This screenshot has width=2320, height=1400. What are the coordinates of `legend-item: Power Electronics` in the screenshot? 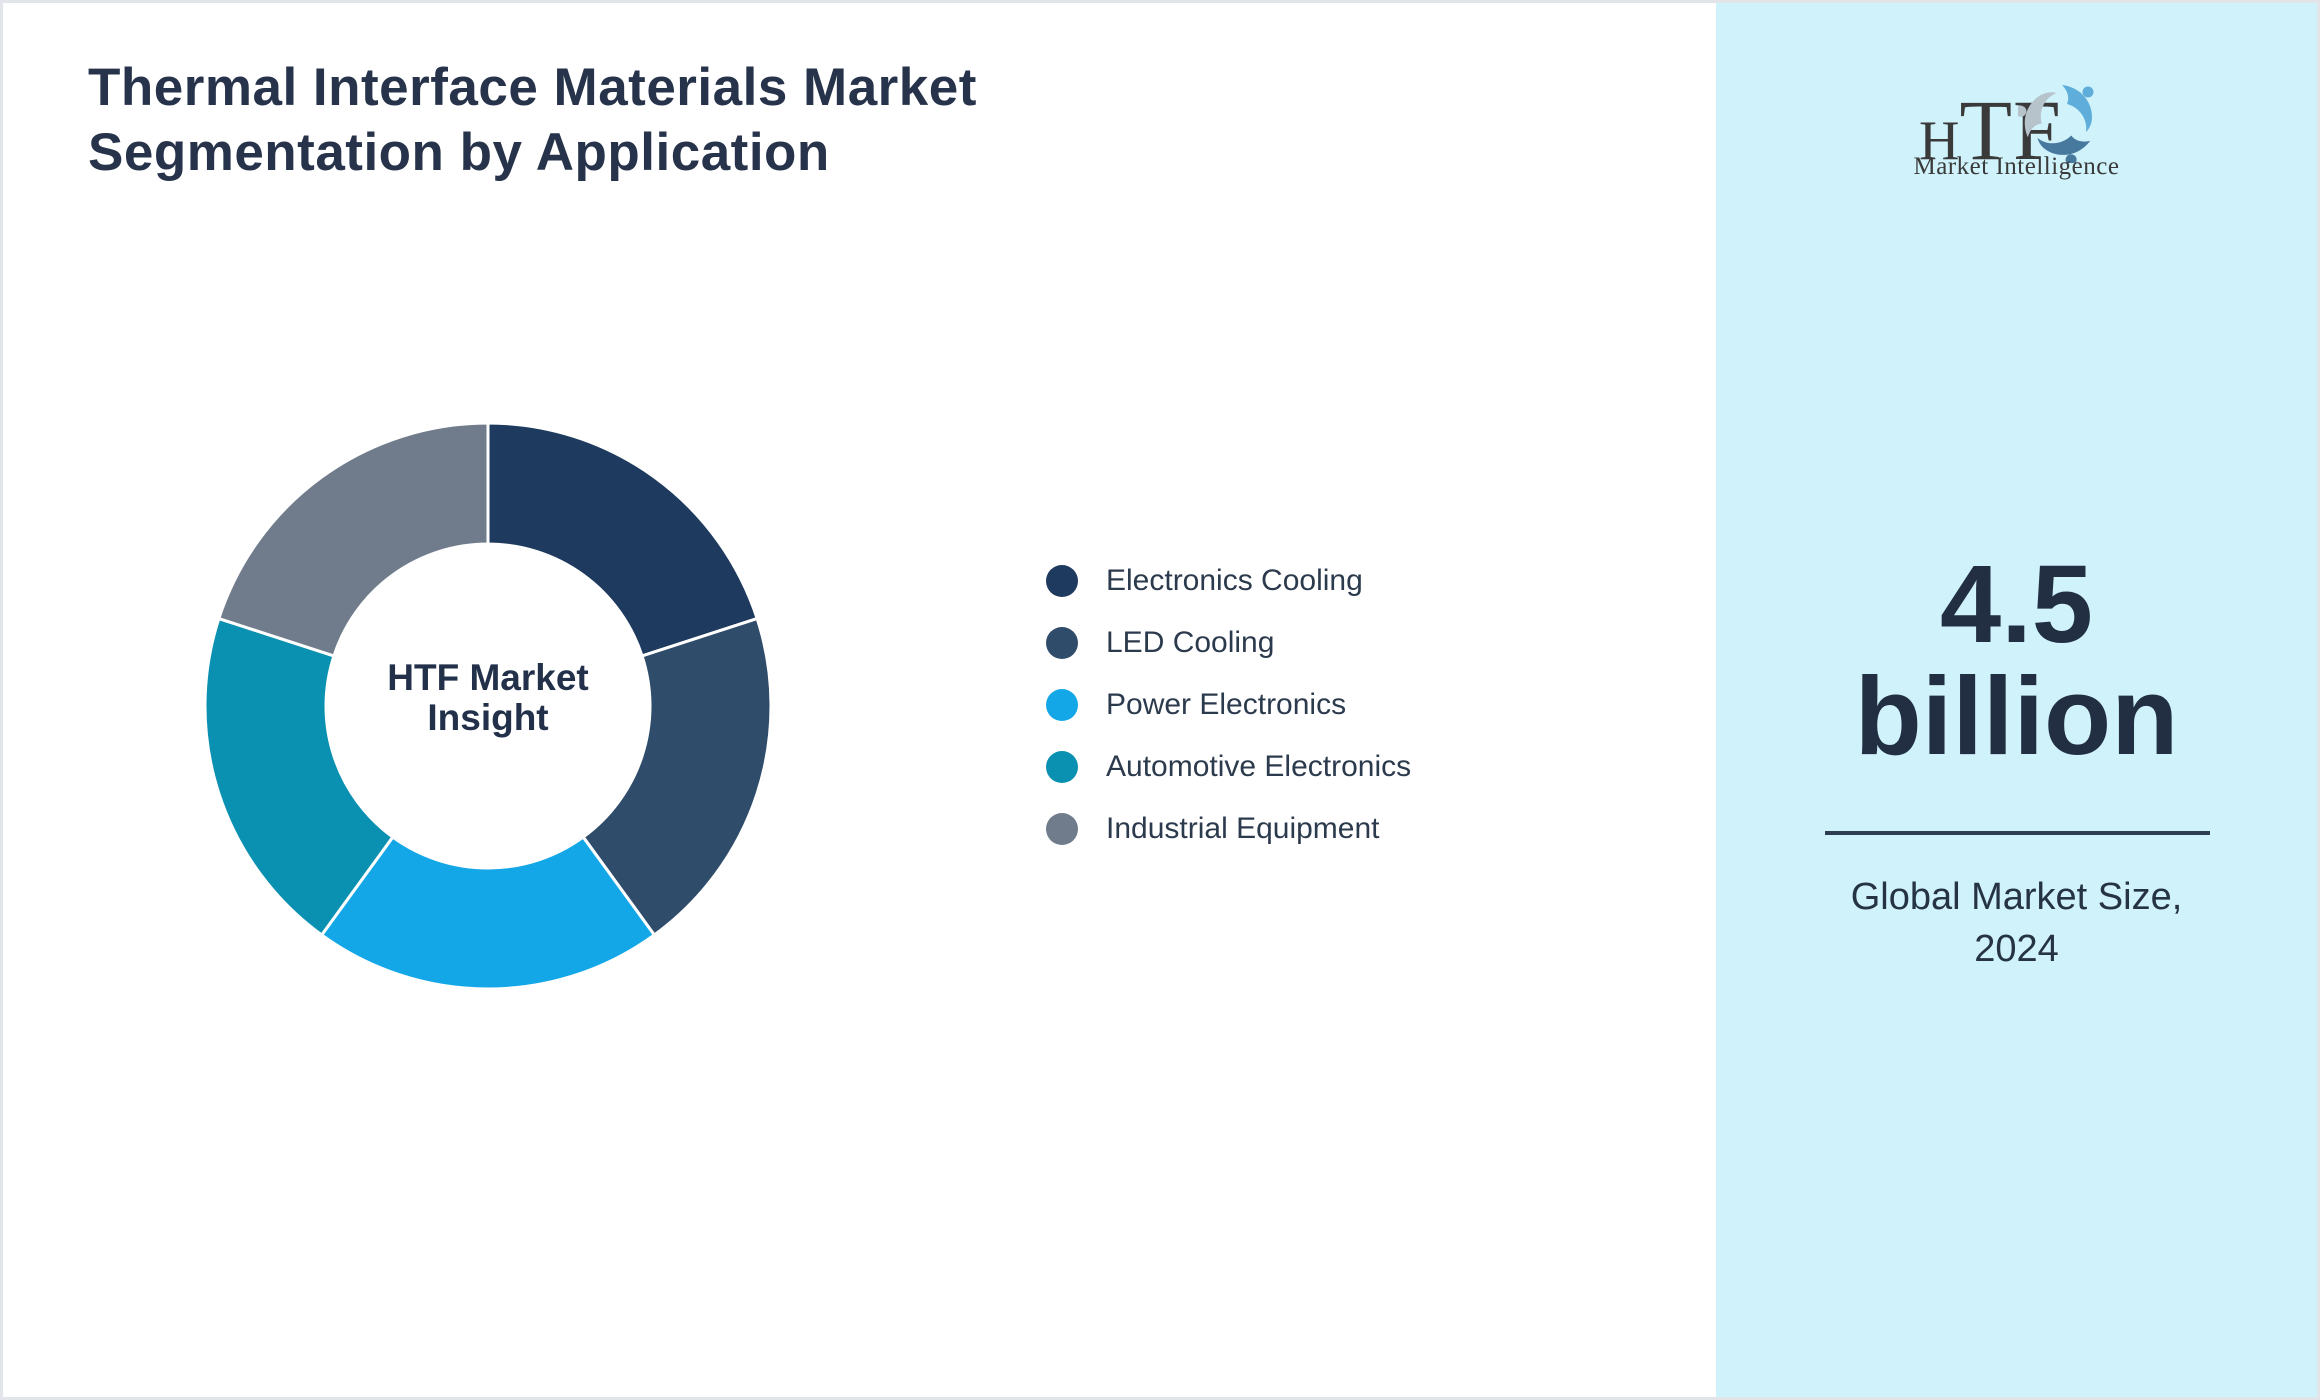 It's located at (1228, 704).